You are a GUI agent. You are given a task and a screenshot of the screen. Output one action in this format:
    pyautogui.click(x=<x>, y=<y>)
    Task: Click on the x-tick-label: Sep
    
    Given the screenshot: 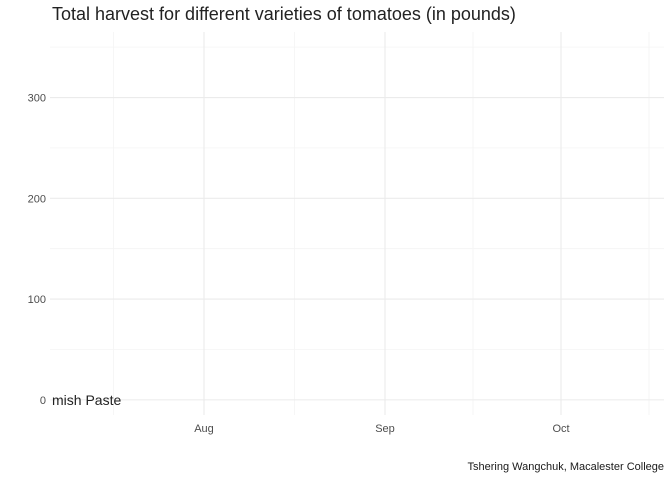 What is the action you would take?
    pyautogui.click(x=385, y=429)
    